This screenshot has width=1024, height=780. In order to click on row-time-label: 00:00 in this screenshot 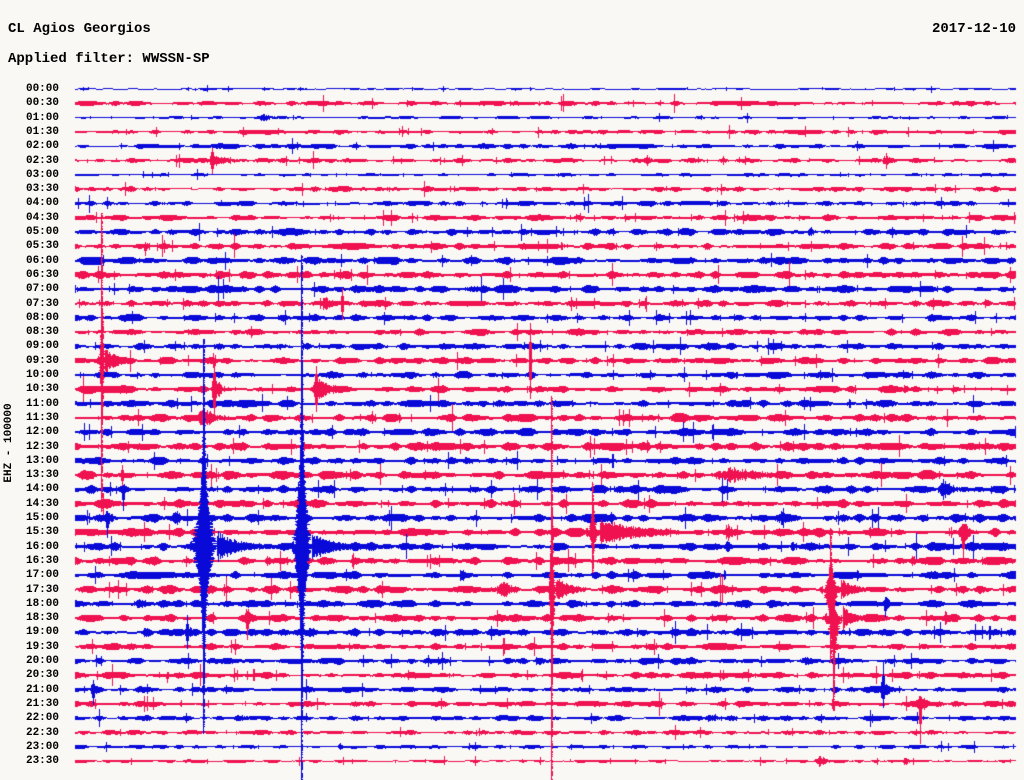, I will do `click(42, 89)`.